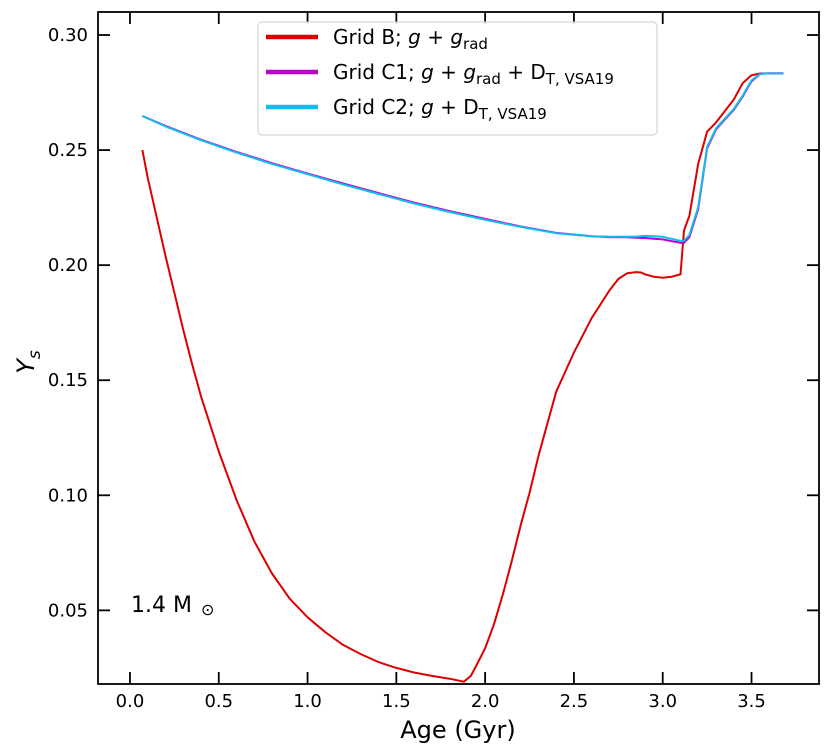 Image resolution: width=830 pixels, height=755 pixels. Describe the element at coordinates (377, 107) in the screenshot. I see `legend-text-part: Grid C2;` at that location.